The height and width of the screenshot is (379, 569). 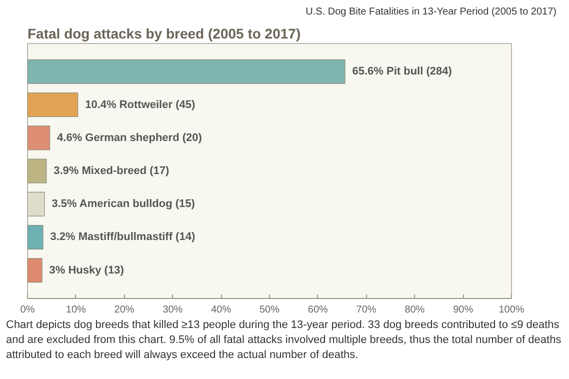 I want to click on x-tick-label: 30%, so click(x=172, y=310).